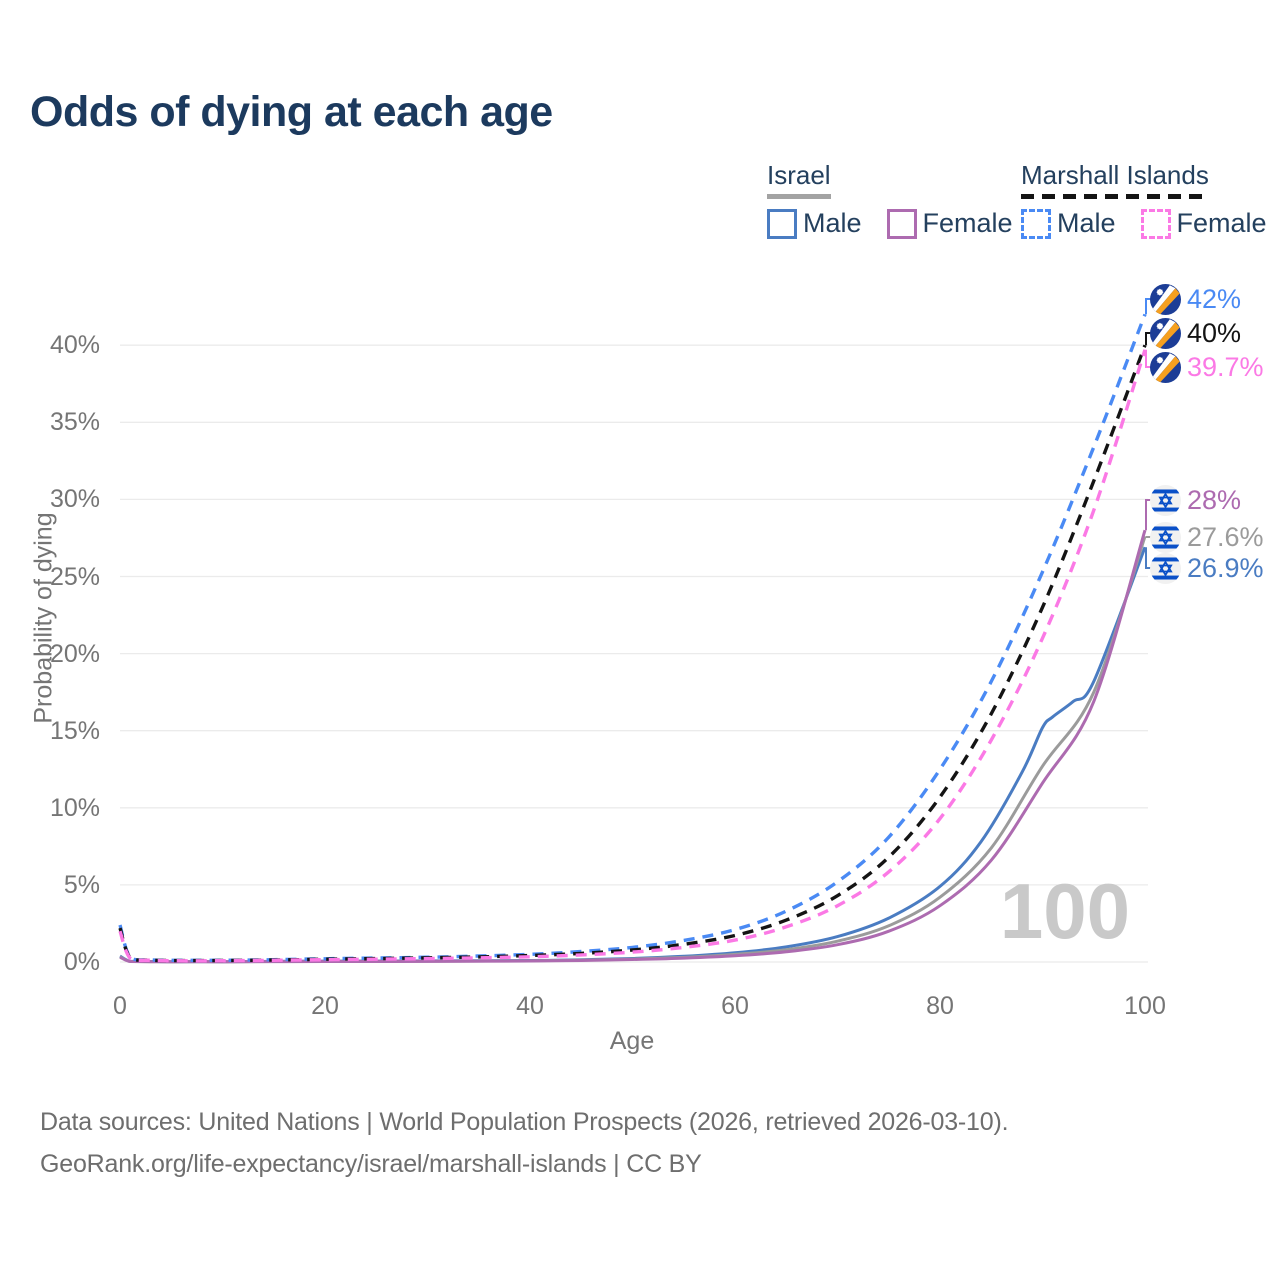  Describe the element at coordinates (74, 653) in the screenshot. I see `y-tick-label: 20%` at that location.